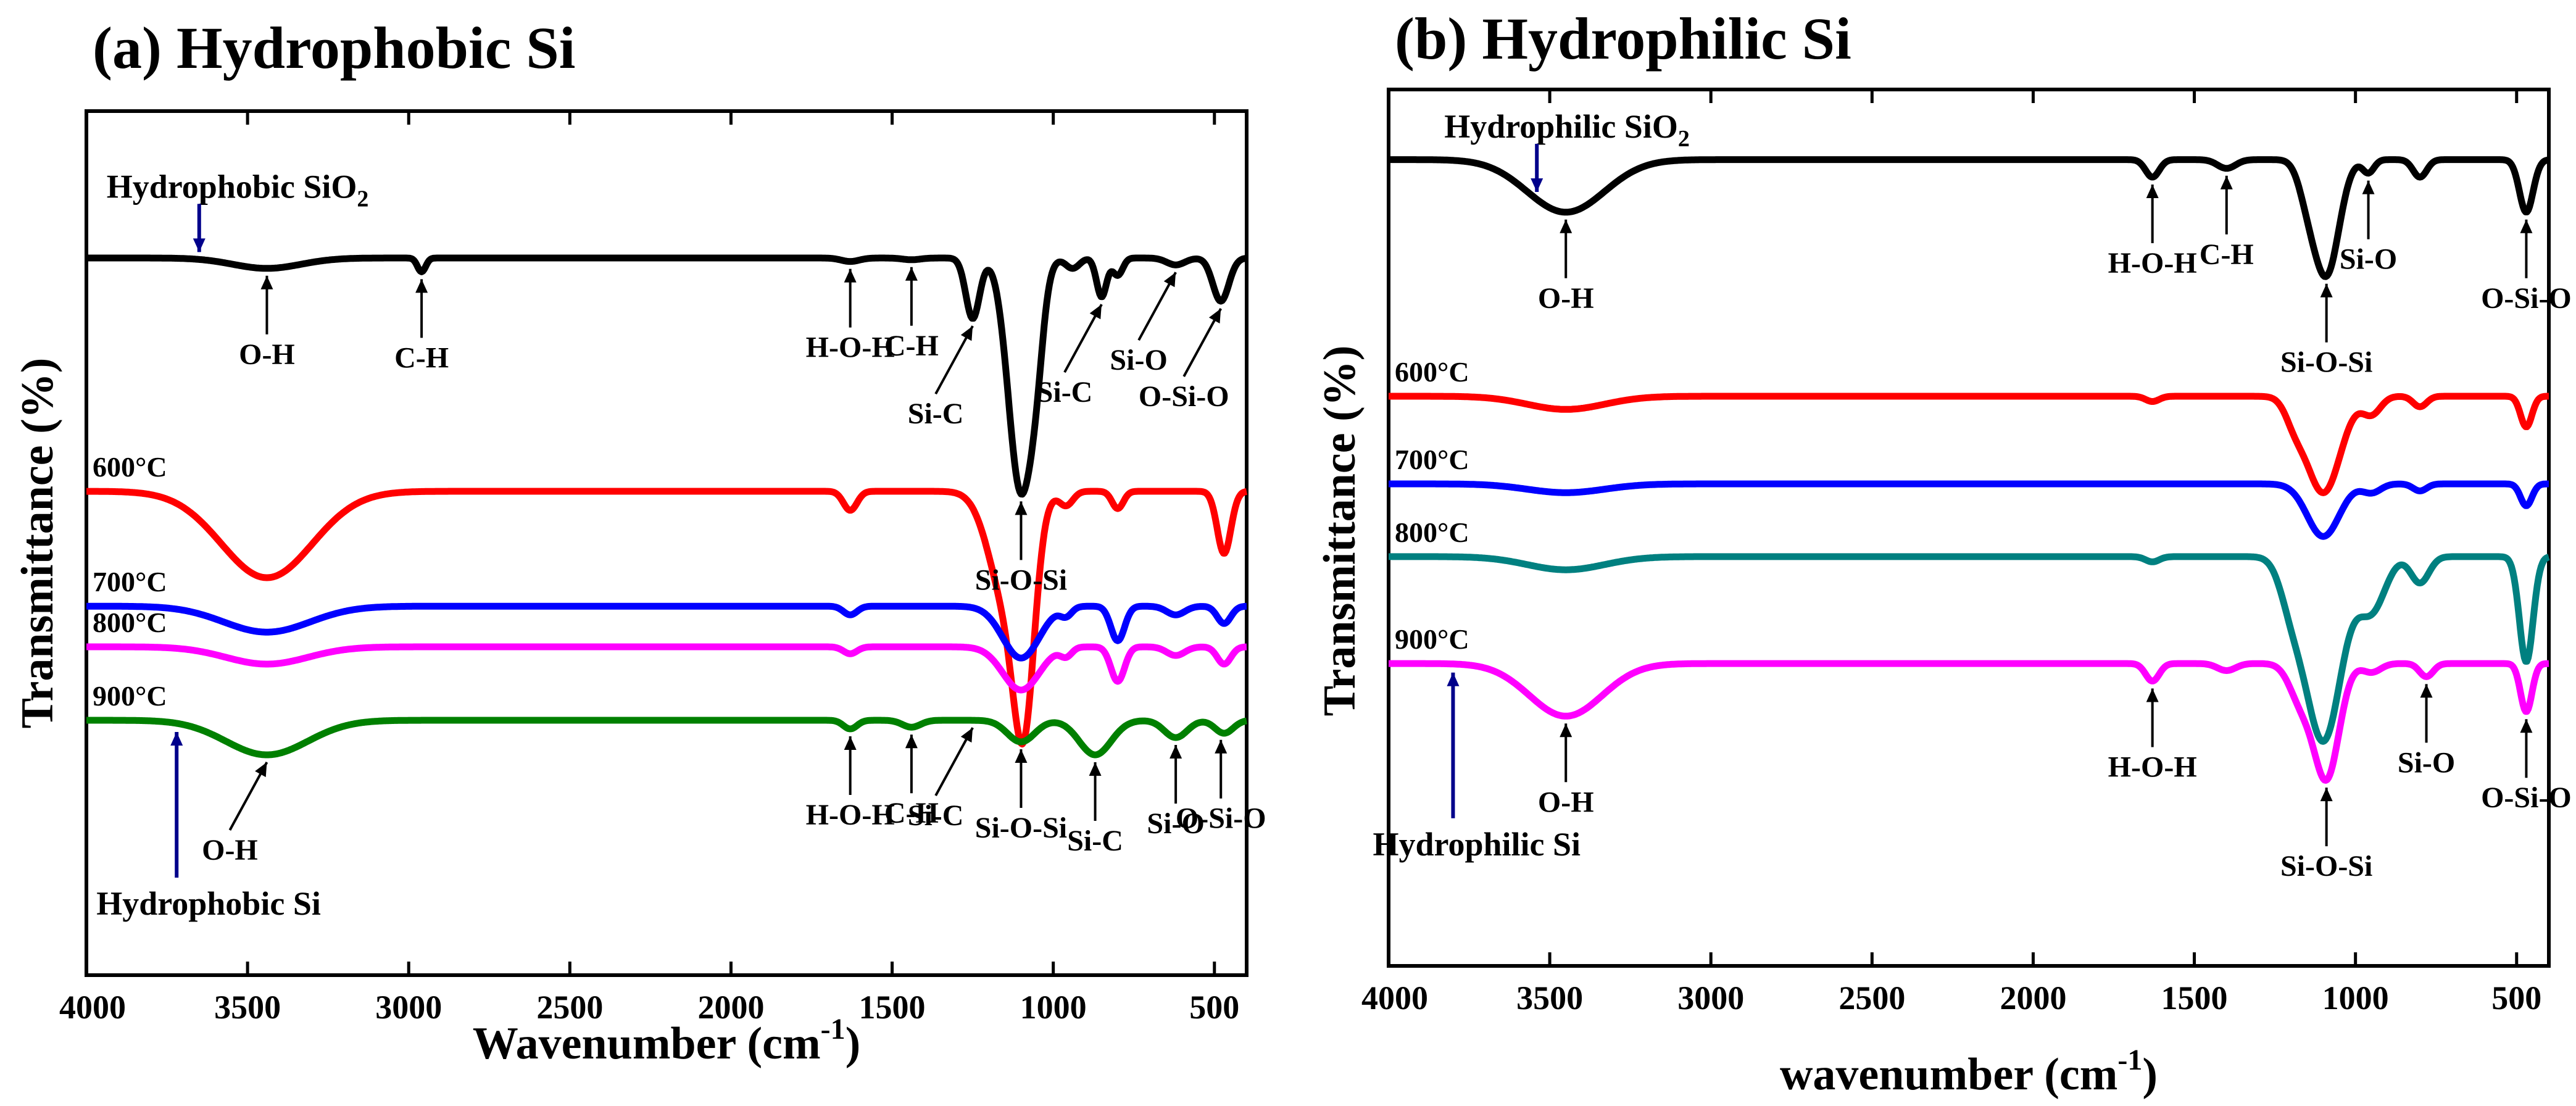 This screenshot has height=1106, width=2576. What do you see at coordinates (2129, 1060) in the screenshot?
I see `panel-b-x-label-sup: -1` at bounding box center [2129, 1060].